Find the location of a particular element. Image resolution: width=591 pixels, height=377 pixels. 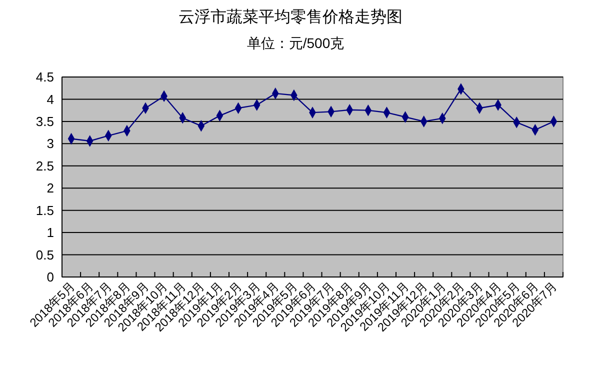

y-tick-label: 4 is located at coordinates (50, 99).